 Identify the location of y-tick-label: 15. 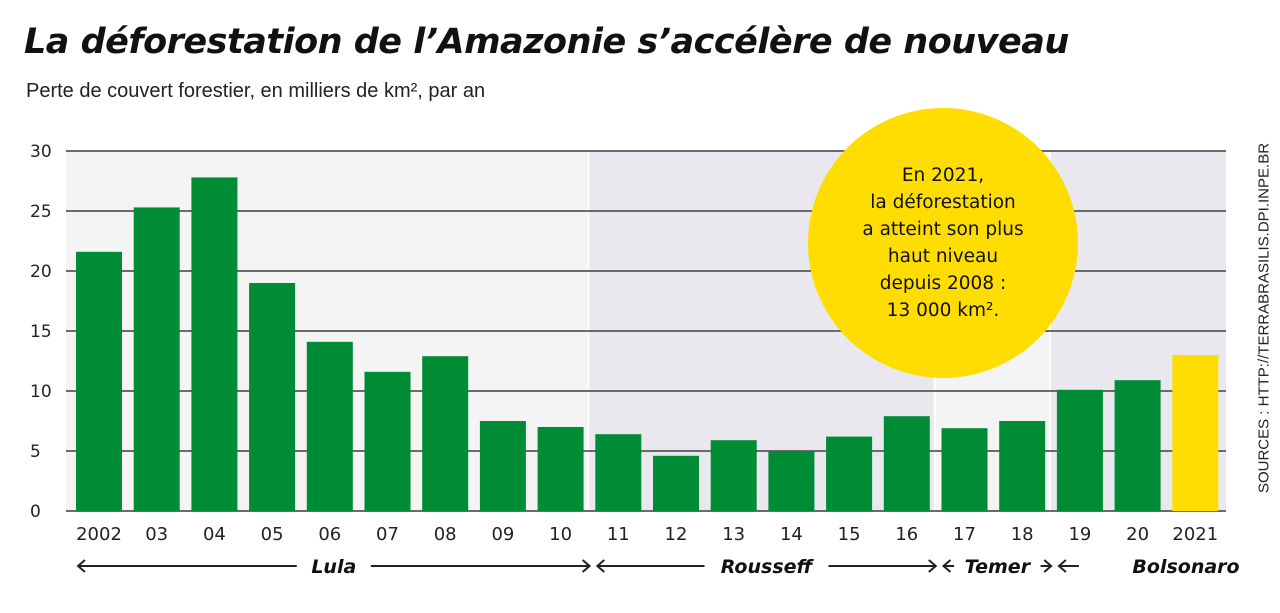
(41, 332).